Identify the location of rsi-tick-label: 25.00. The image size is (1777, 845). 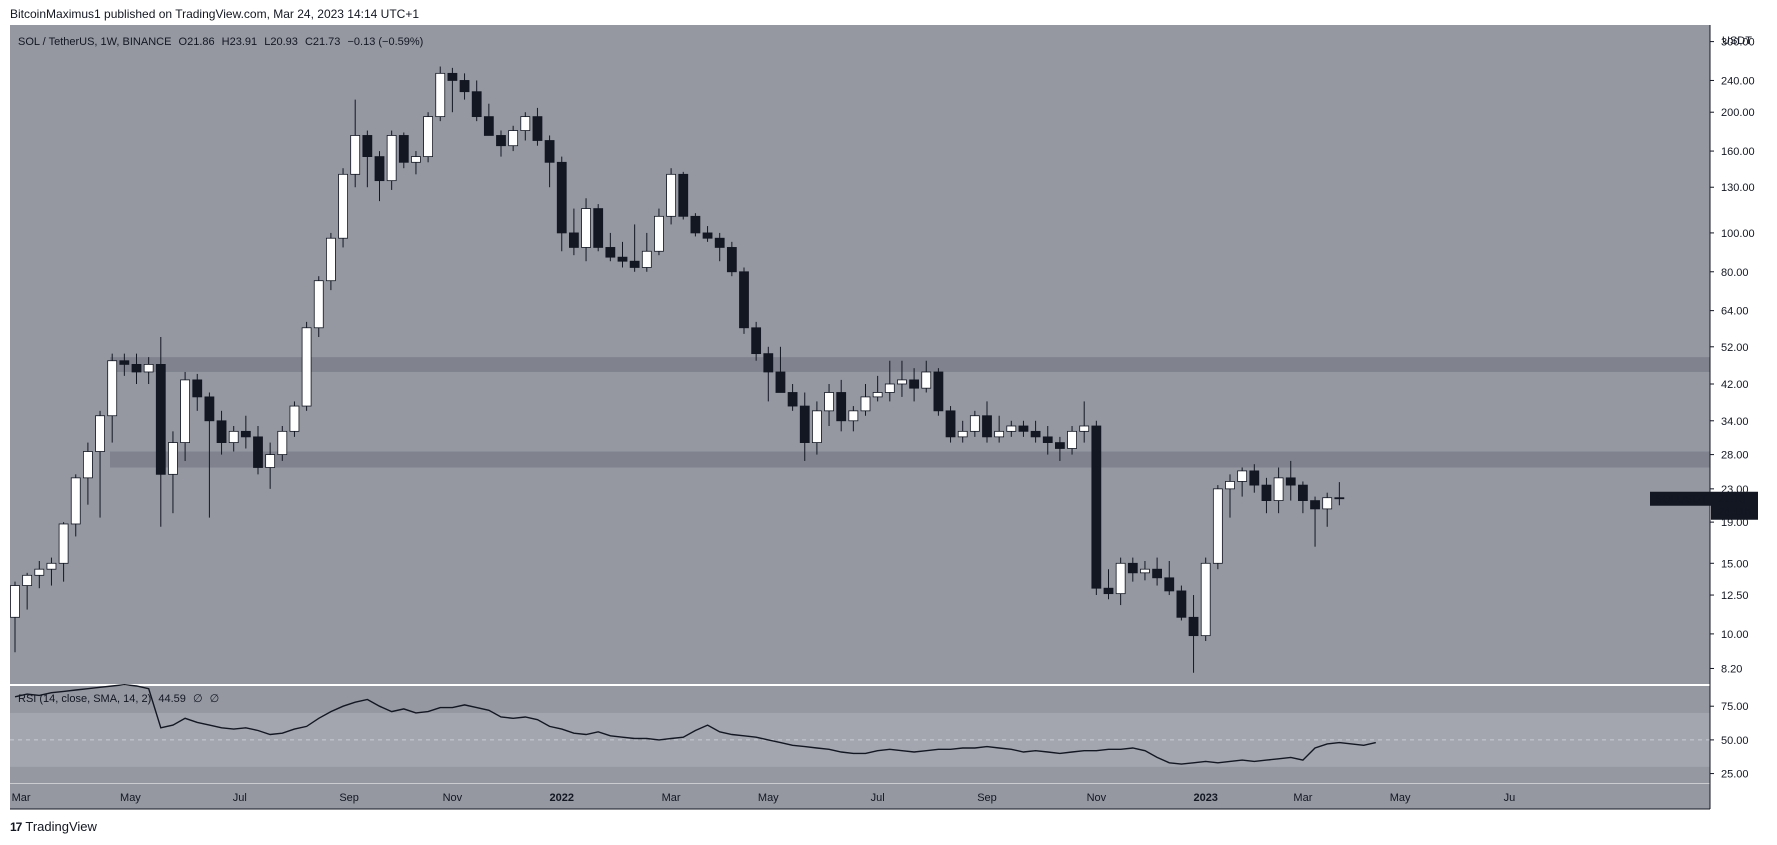
(1735, 775).